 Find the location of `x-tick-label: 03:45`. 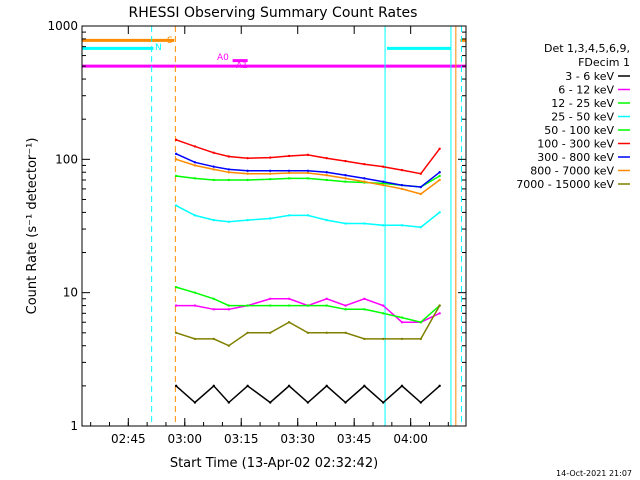

x-tick-label: 03:45 is located at coordinates (354, 439).